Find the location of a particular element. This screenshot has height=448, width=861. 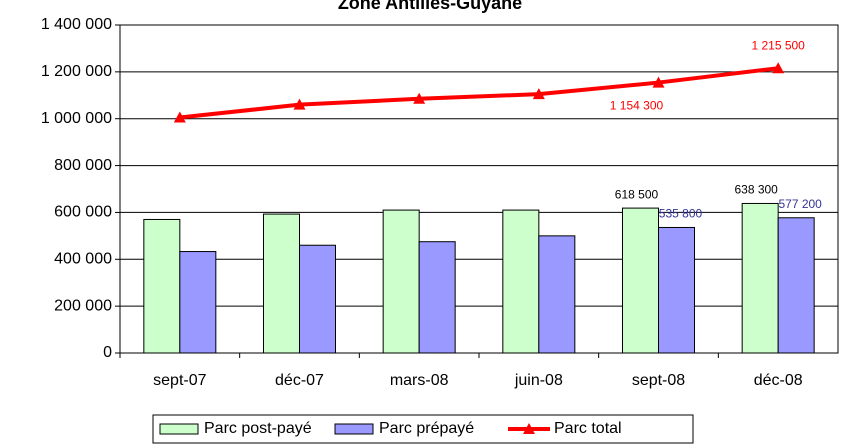

x-tick-label: déc-07 is located at coordinates (299, 380).